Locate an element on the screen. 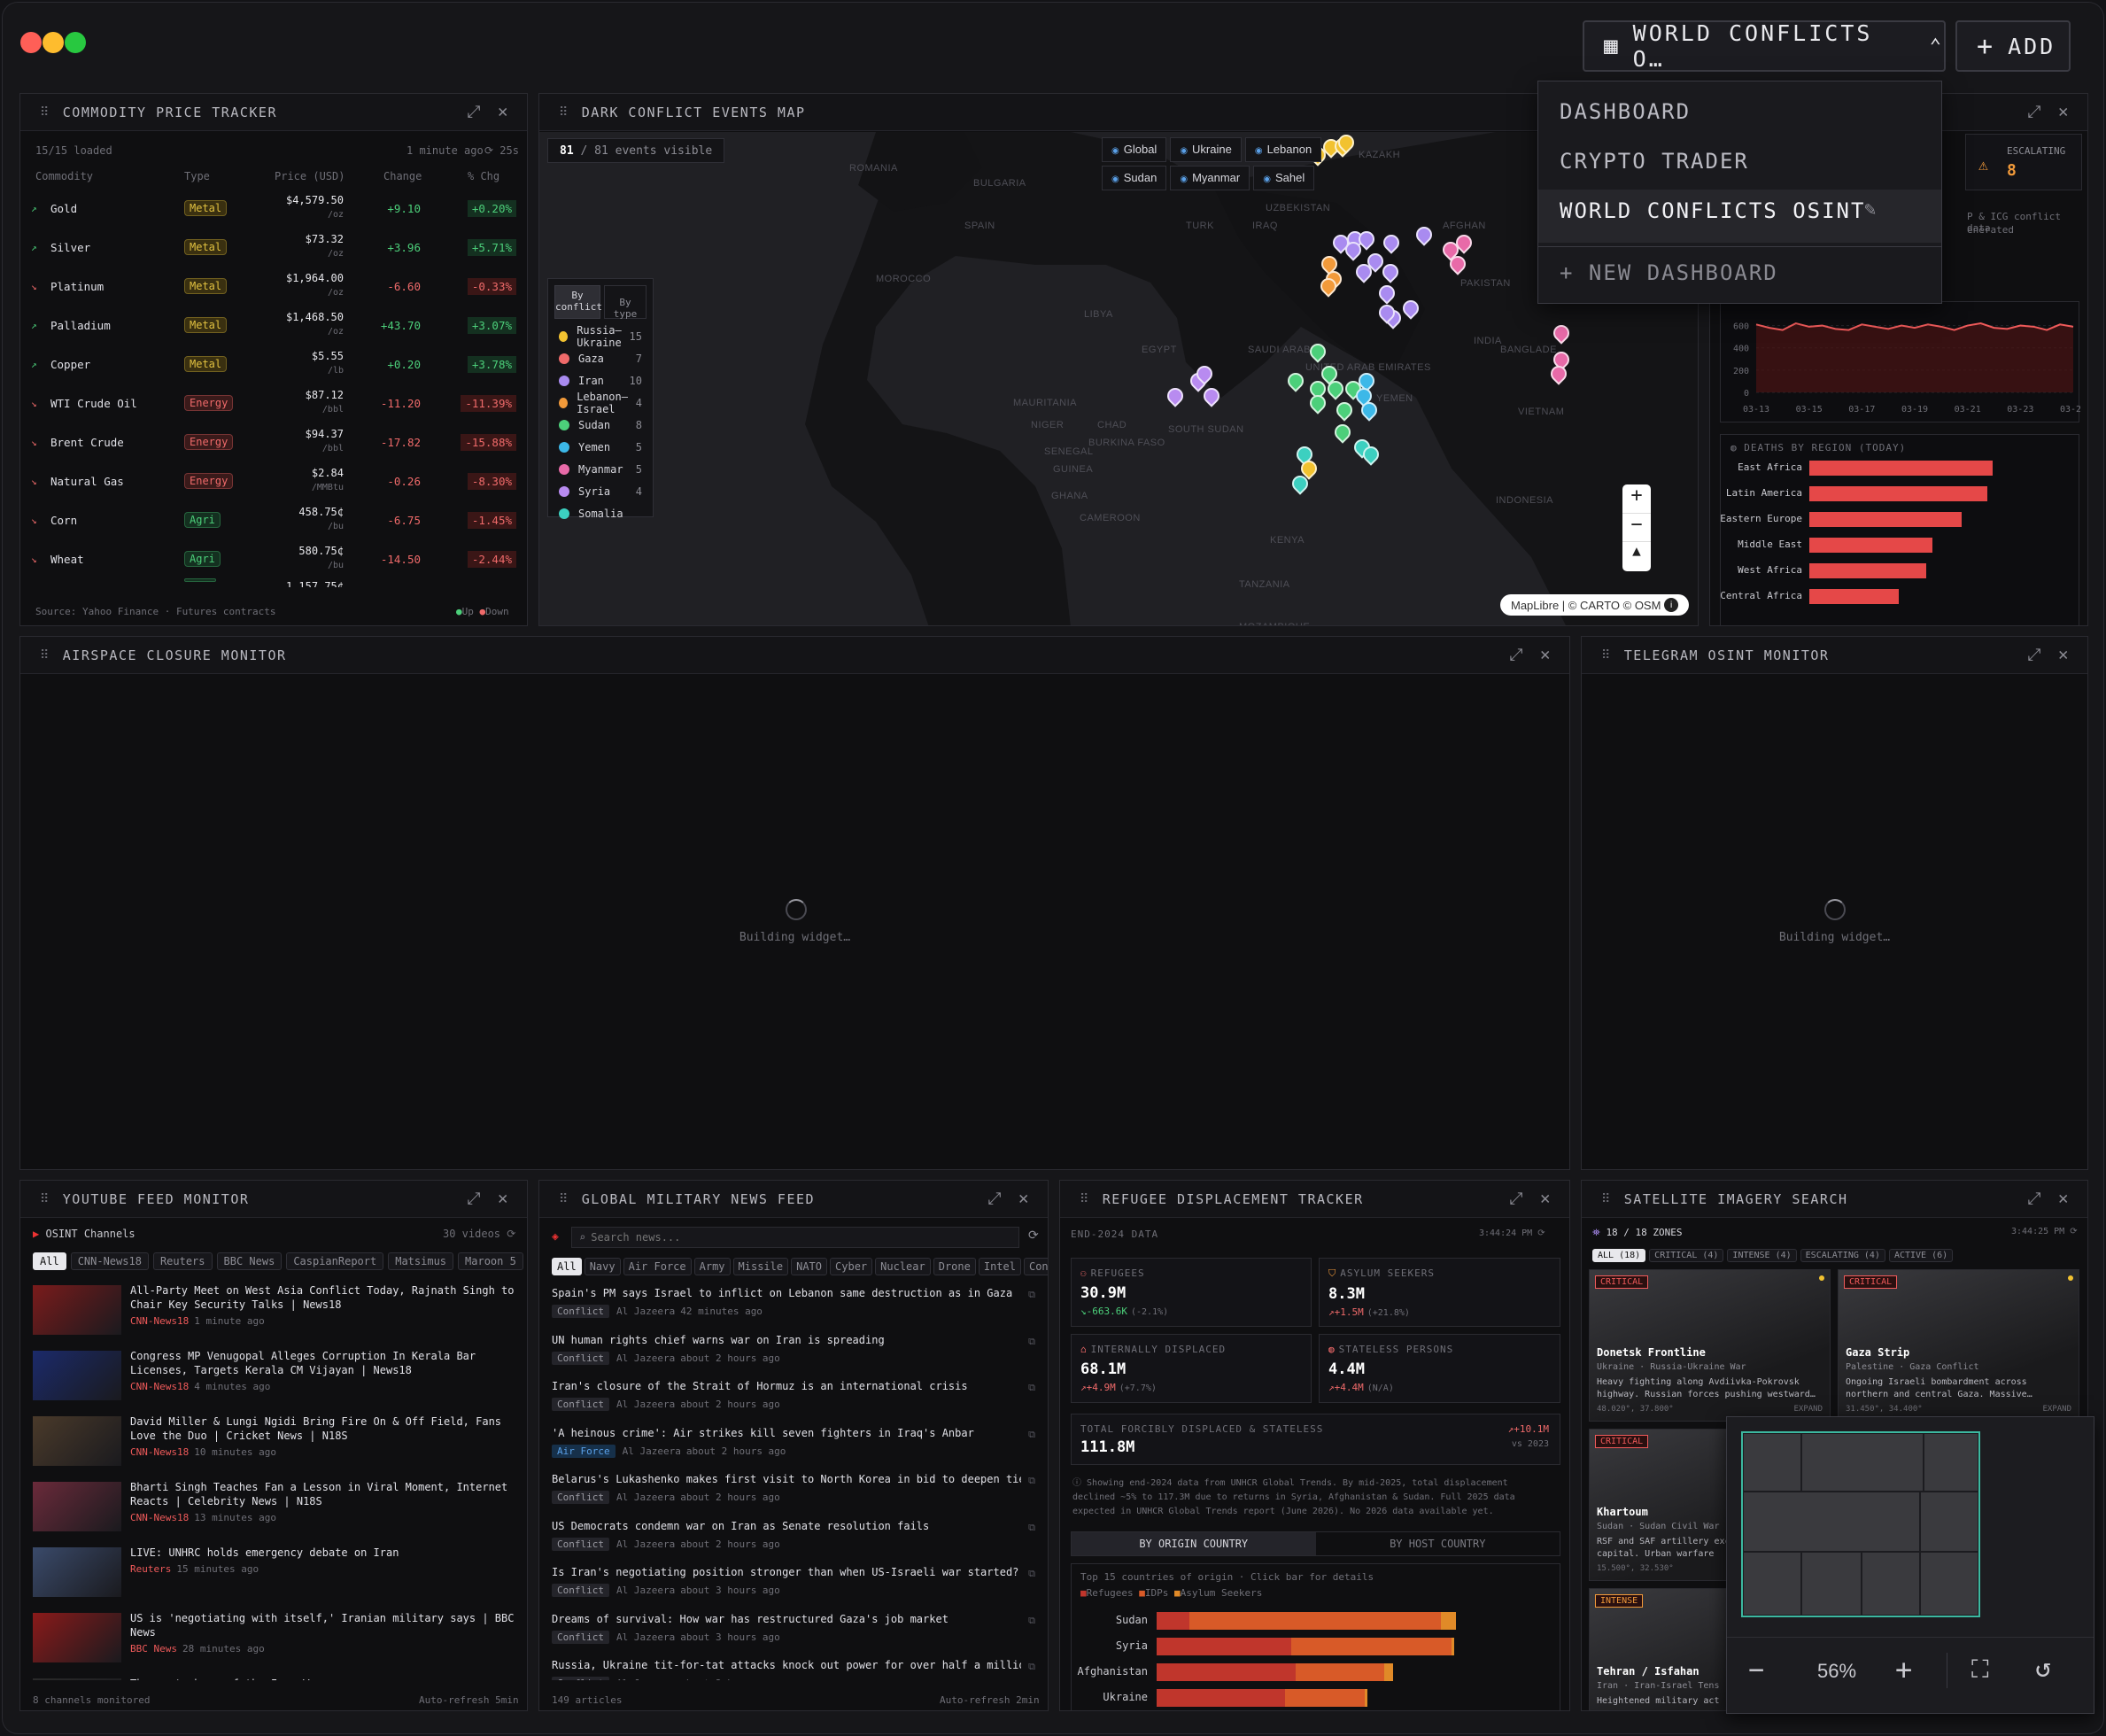 The height and width of the screenshot is (1736, 2106). filter-chip: BBC News is located at coordinates (249, 1261).